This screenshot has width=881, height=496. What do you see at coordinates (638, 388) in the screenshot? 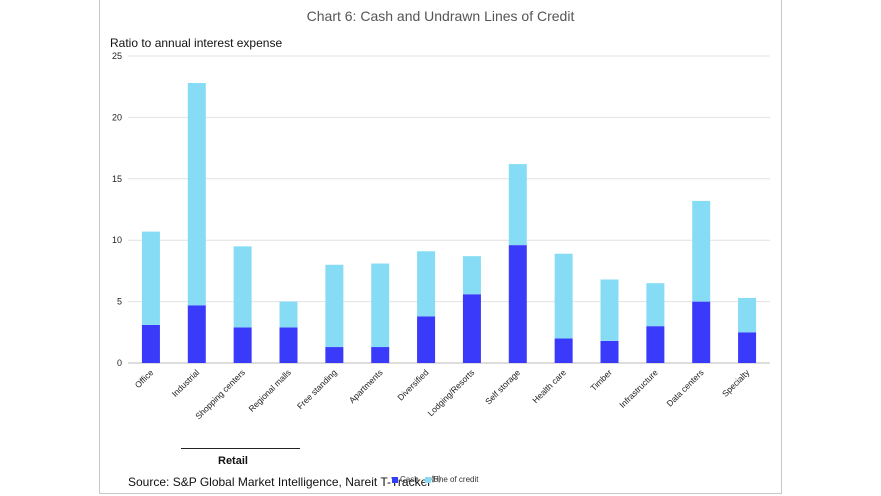
I see `x-tick-label: Infrastructure` at bounding box center [638, 388].